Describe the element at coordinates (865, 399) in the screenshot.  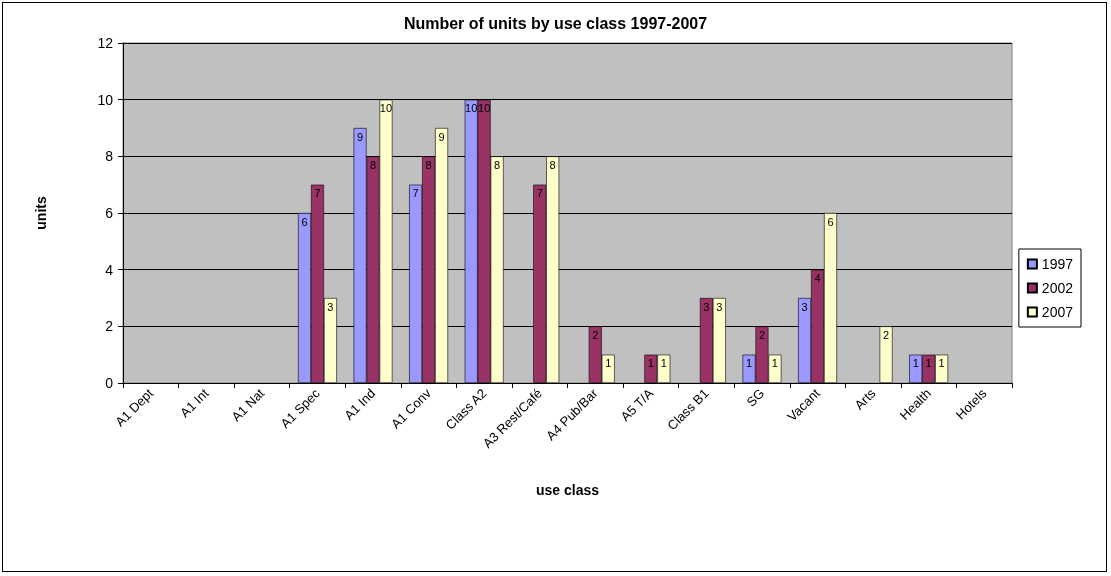
I see `x-tick-label: Arts` at that location.